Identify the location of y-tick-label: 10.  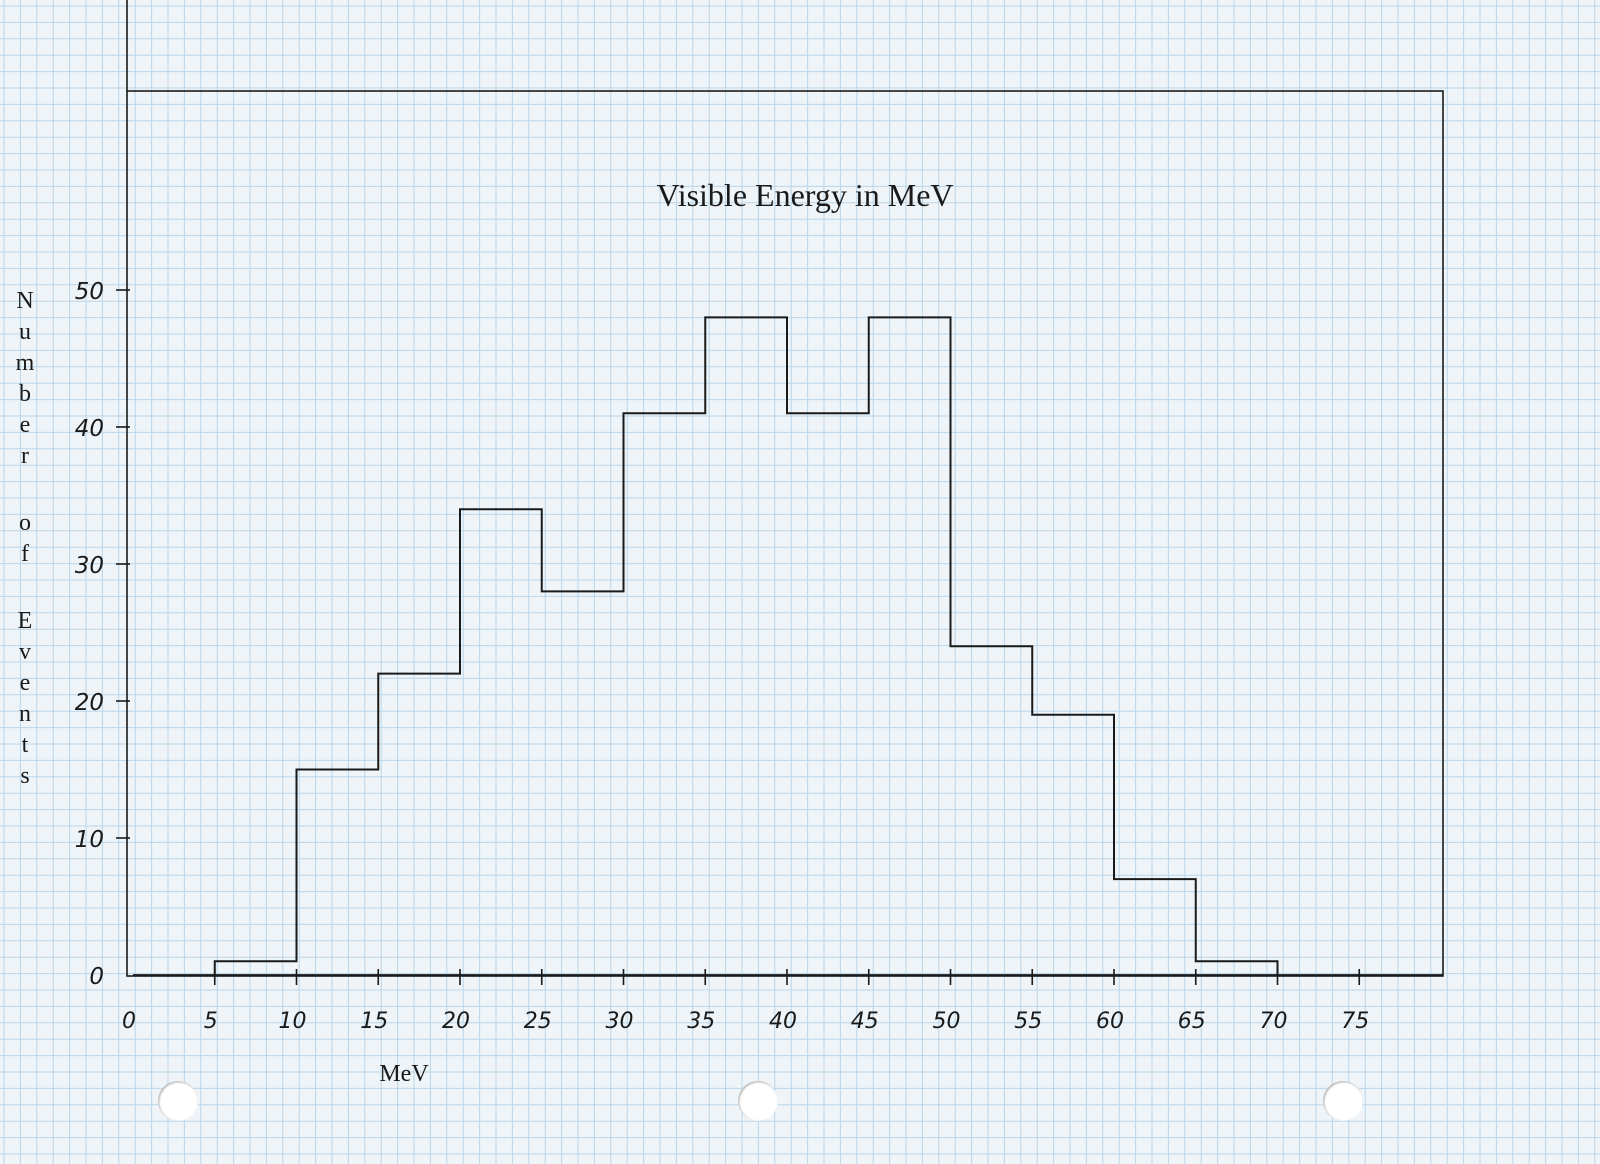
(89, 840).